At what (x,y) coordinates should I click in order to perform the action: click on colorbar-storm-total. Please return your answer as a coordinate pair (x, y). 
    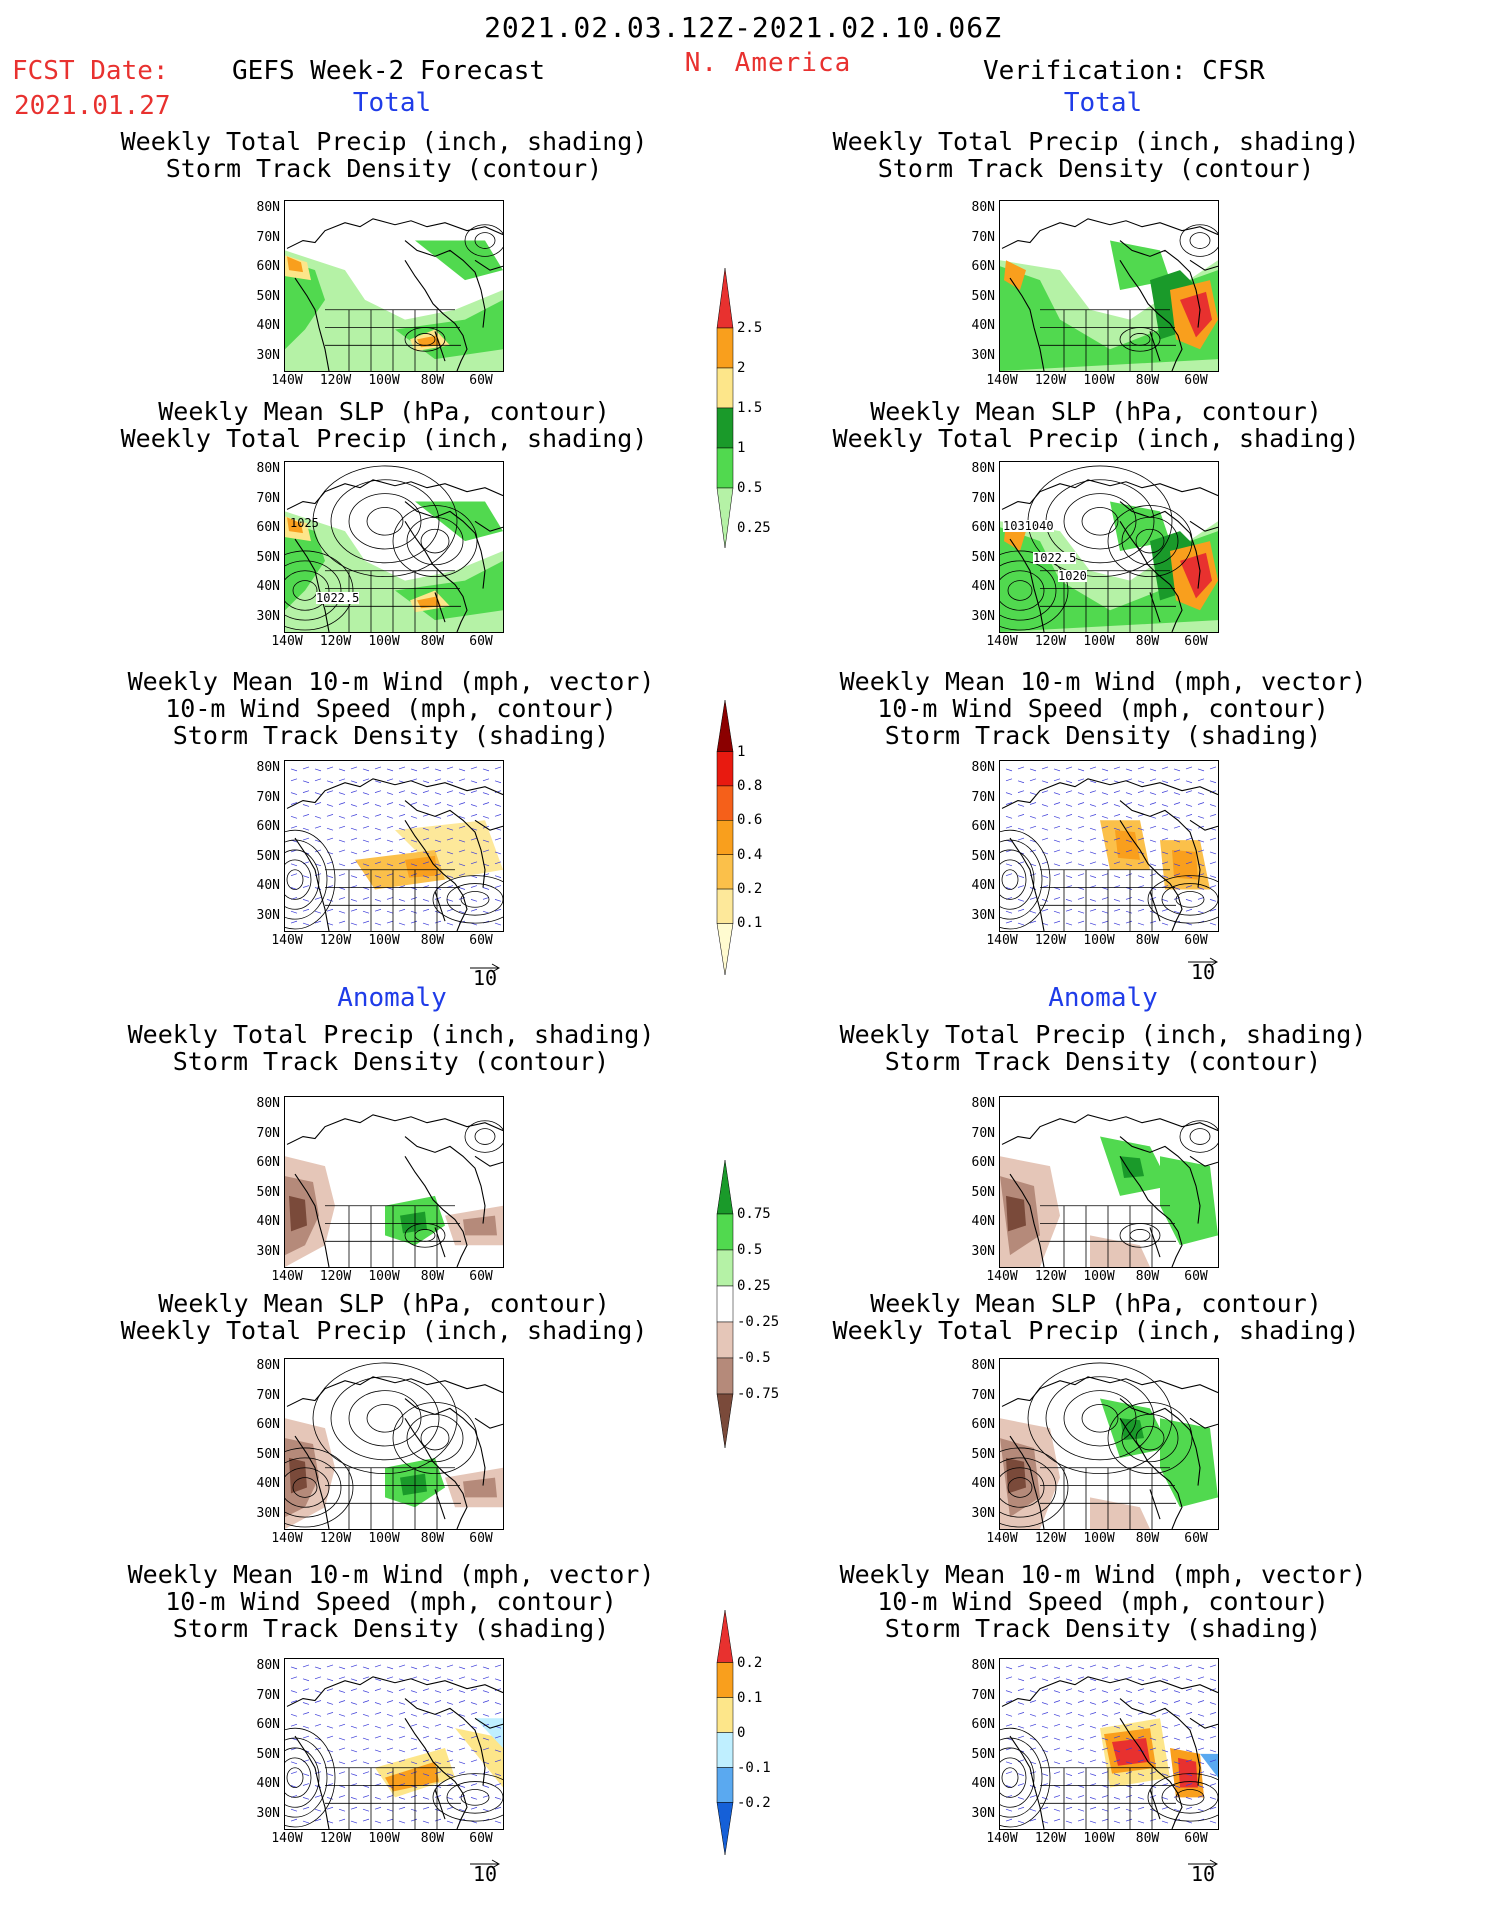
    Looking at the image, I should click on (725, 837).